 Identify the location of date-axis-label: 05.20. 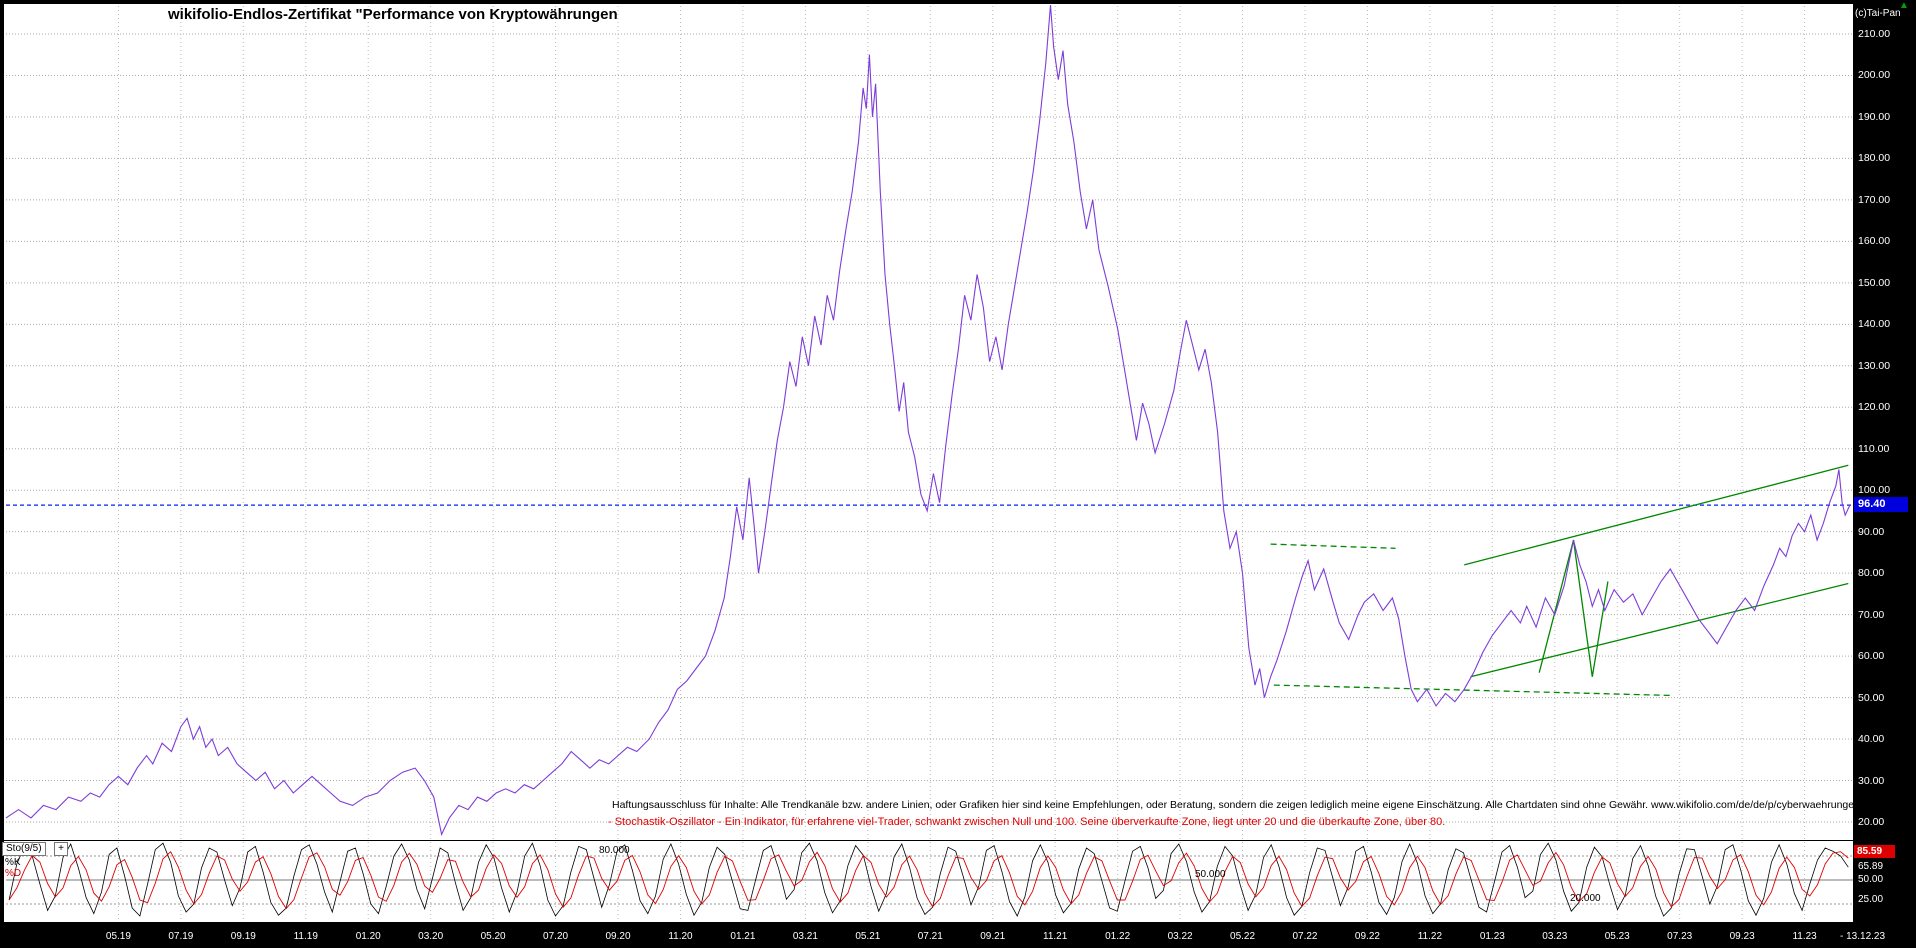
(493, 936).